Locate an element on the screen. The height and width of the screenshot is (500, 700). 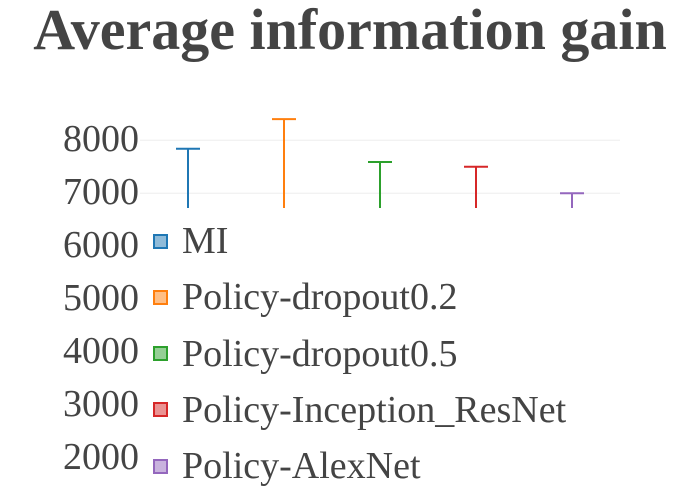
legend-label: Policy-AlexNet is located at coordinates (301, 466).